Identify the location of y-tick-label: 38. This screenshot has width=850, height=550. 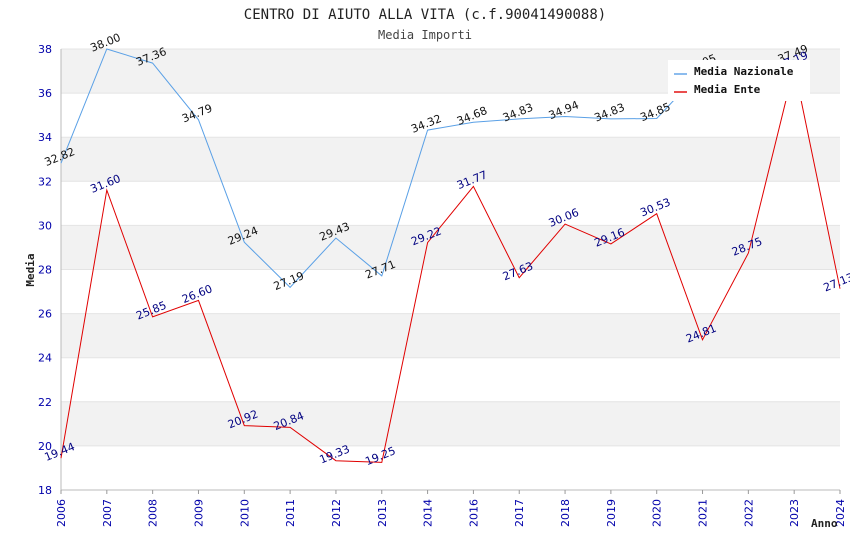
(45, 49).